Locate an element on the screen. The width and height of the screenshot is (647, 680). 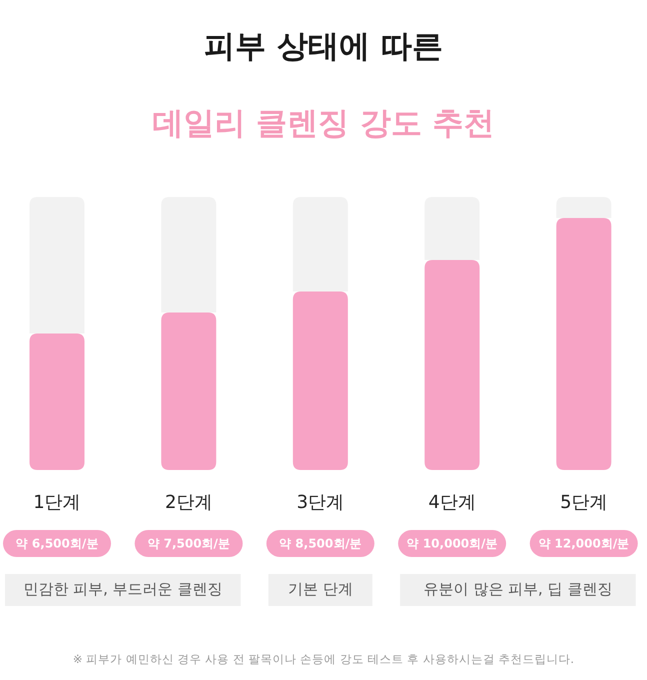
x-tick-label: 4단계 is located at coordinates (452, 502).